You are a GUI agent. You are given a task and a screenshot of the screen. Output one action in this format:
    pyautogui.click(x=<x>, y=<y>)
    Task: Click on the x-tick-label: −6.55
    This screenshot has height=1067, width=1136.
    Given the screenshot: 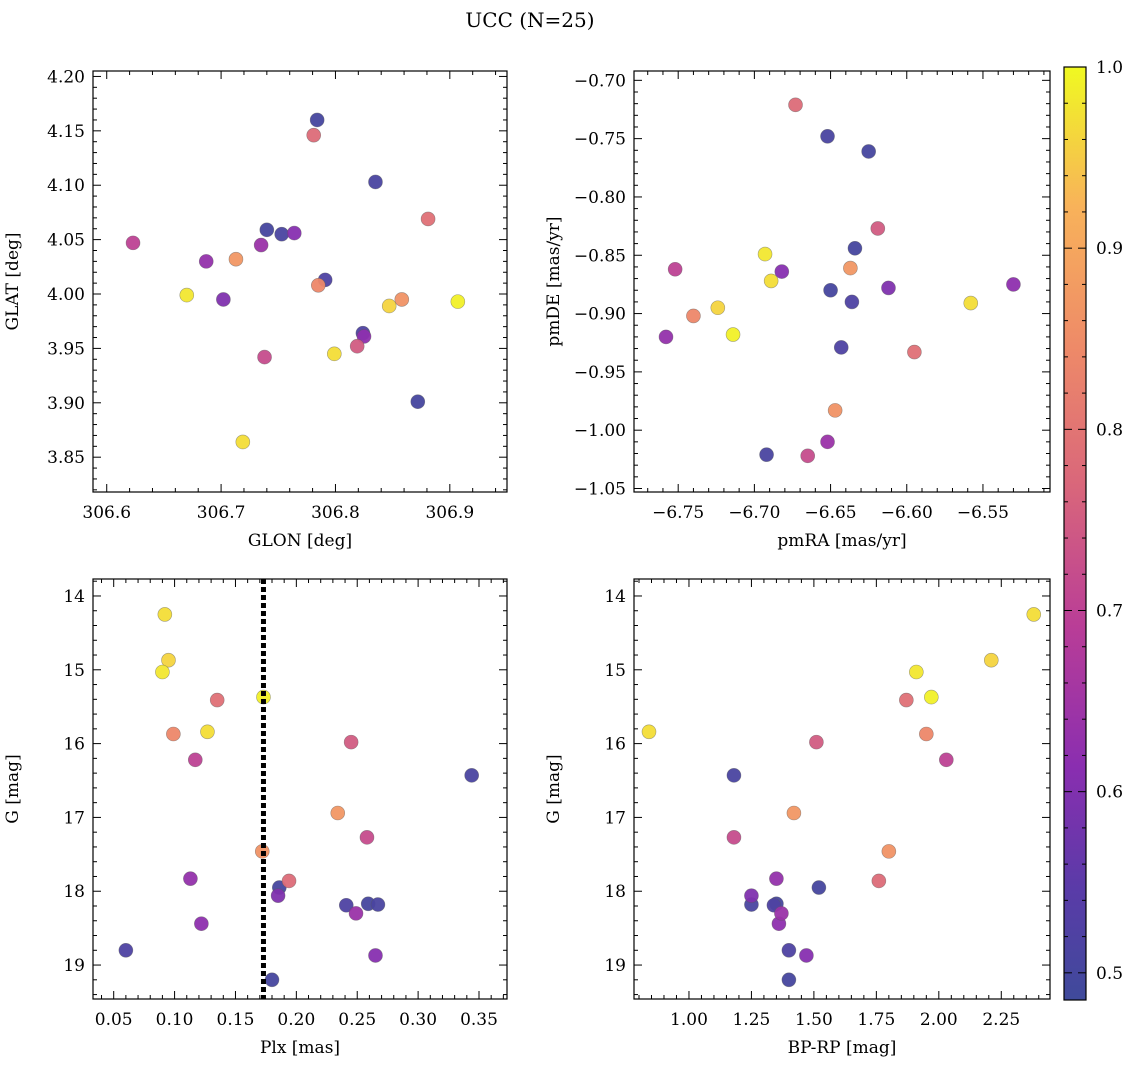 What is the action you would take?
    pyautogui.click(x=983, y=513)
    